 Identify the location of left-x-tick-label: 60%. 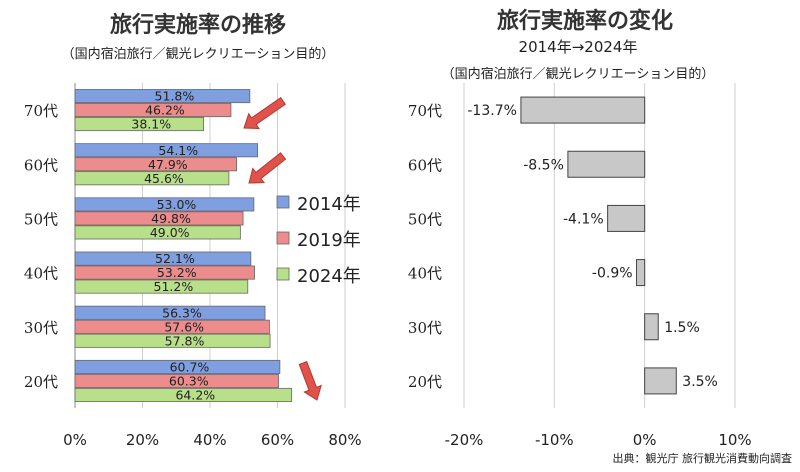
(277, 440).